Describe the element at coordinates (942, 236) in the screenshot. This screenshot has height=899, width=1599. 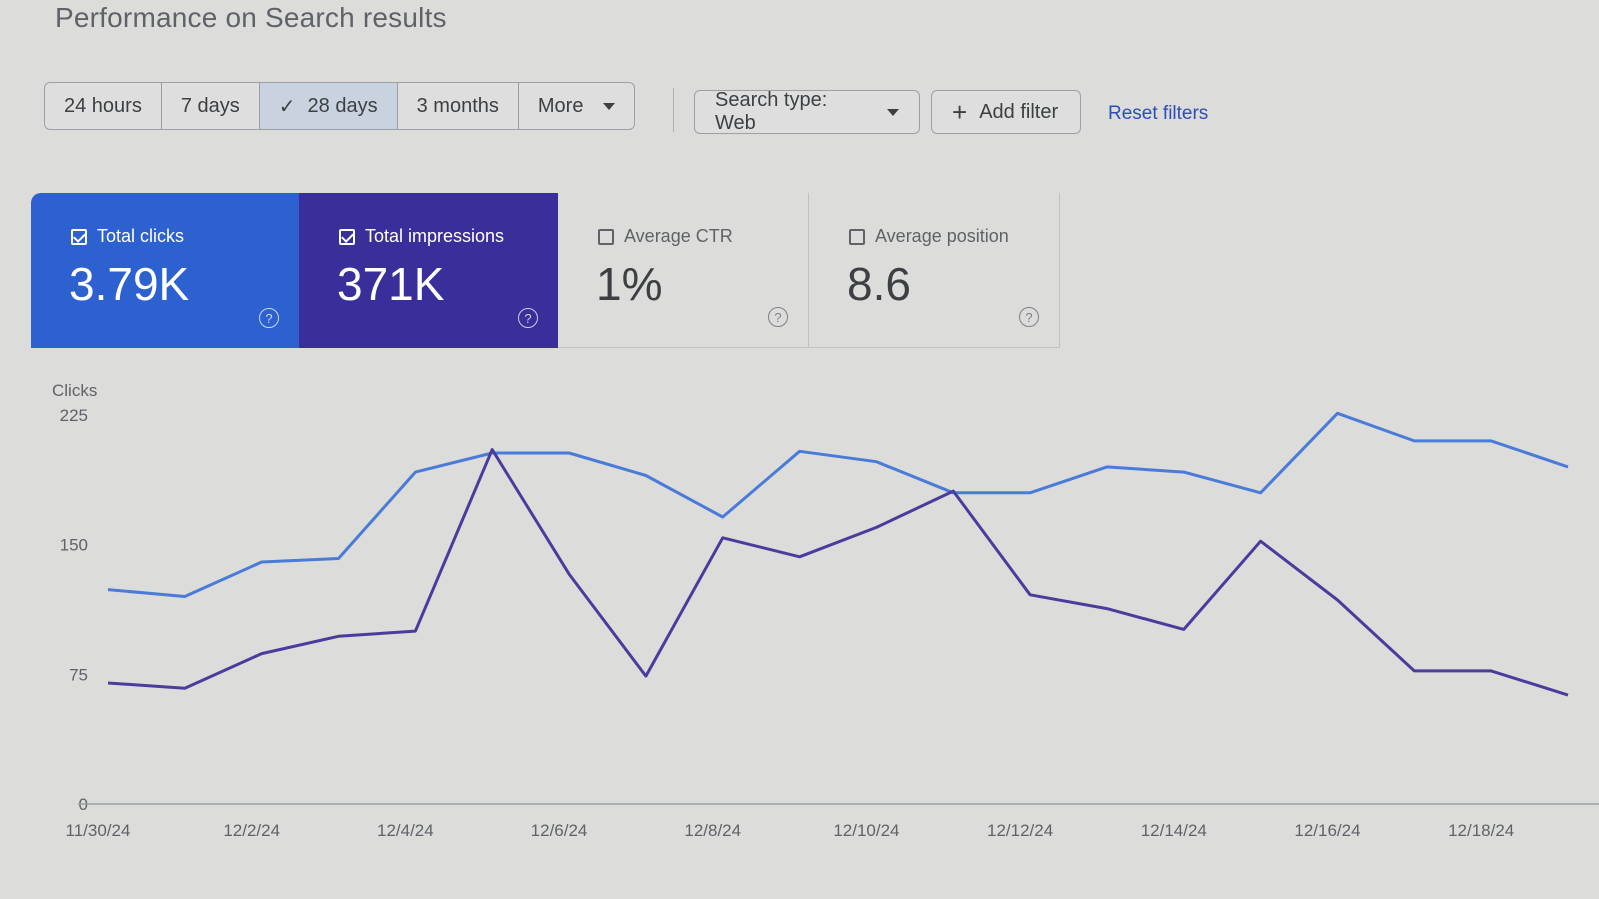
I see `metric-label: Average position` at that location.